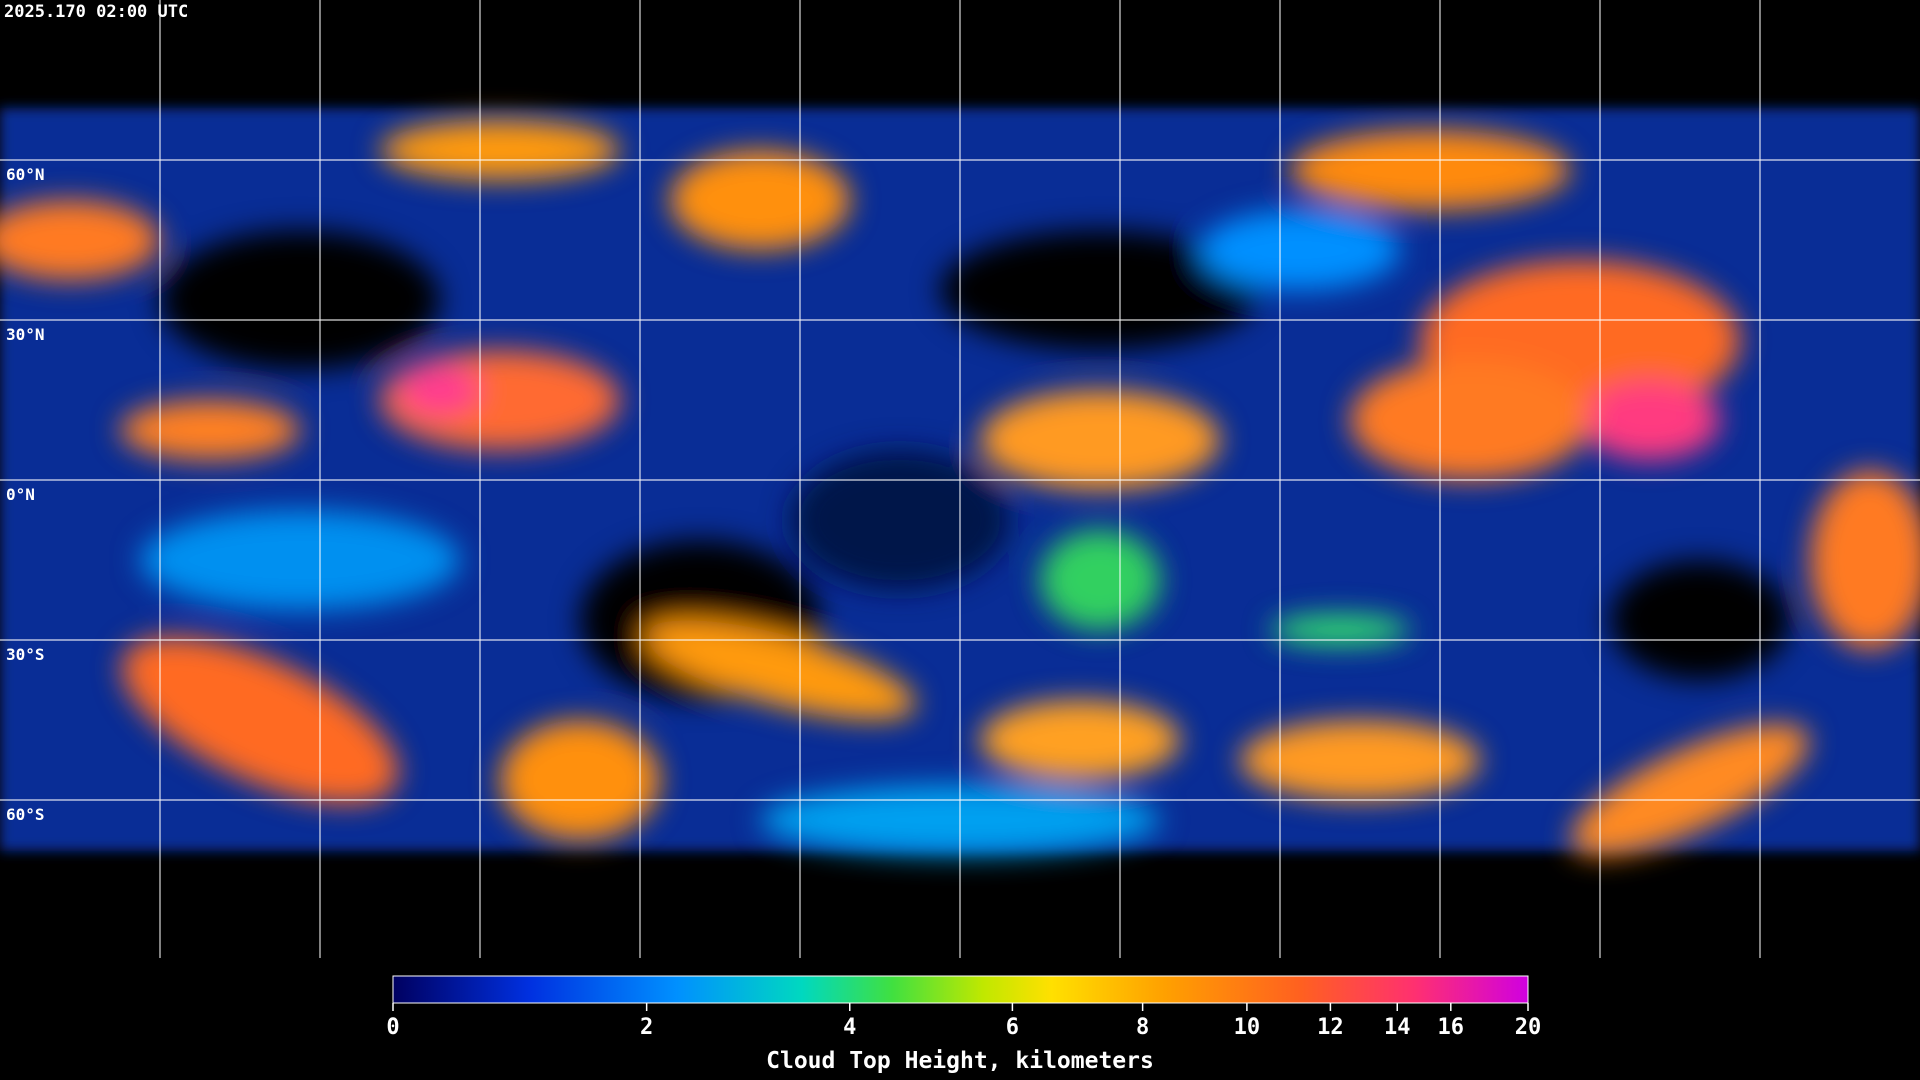 The height and width of the screenshot is (1080, 1920). Describe the element at coordinates (960, 989) in the screenshot. I see `colorbar` at that location.